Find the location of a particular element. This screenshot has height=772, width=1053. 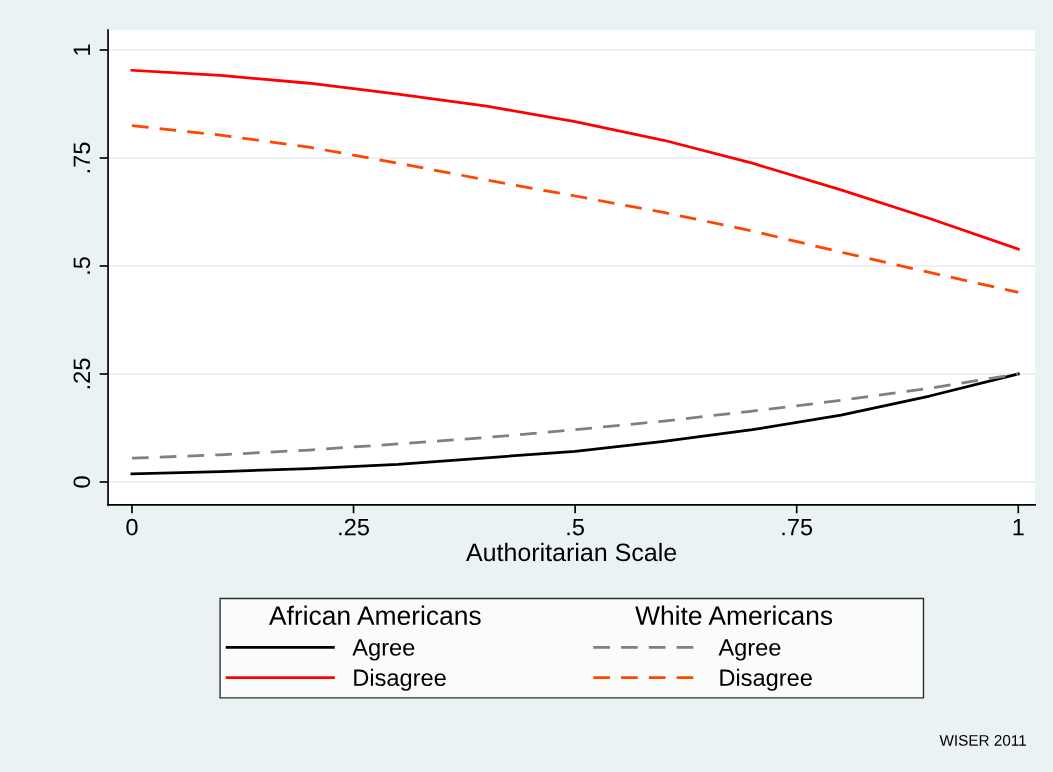

text: African Americans is located at coordinates (375, 615).